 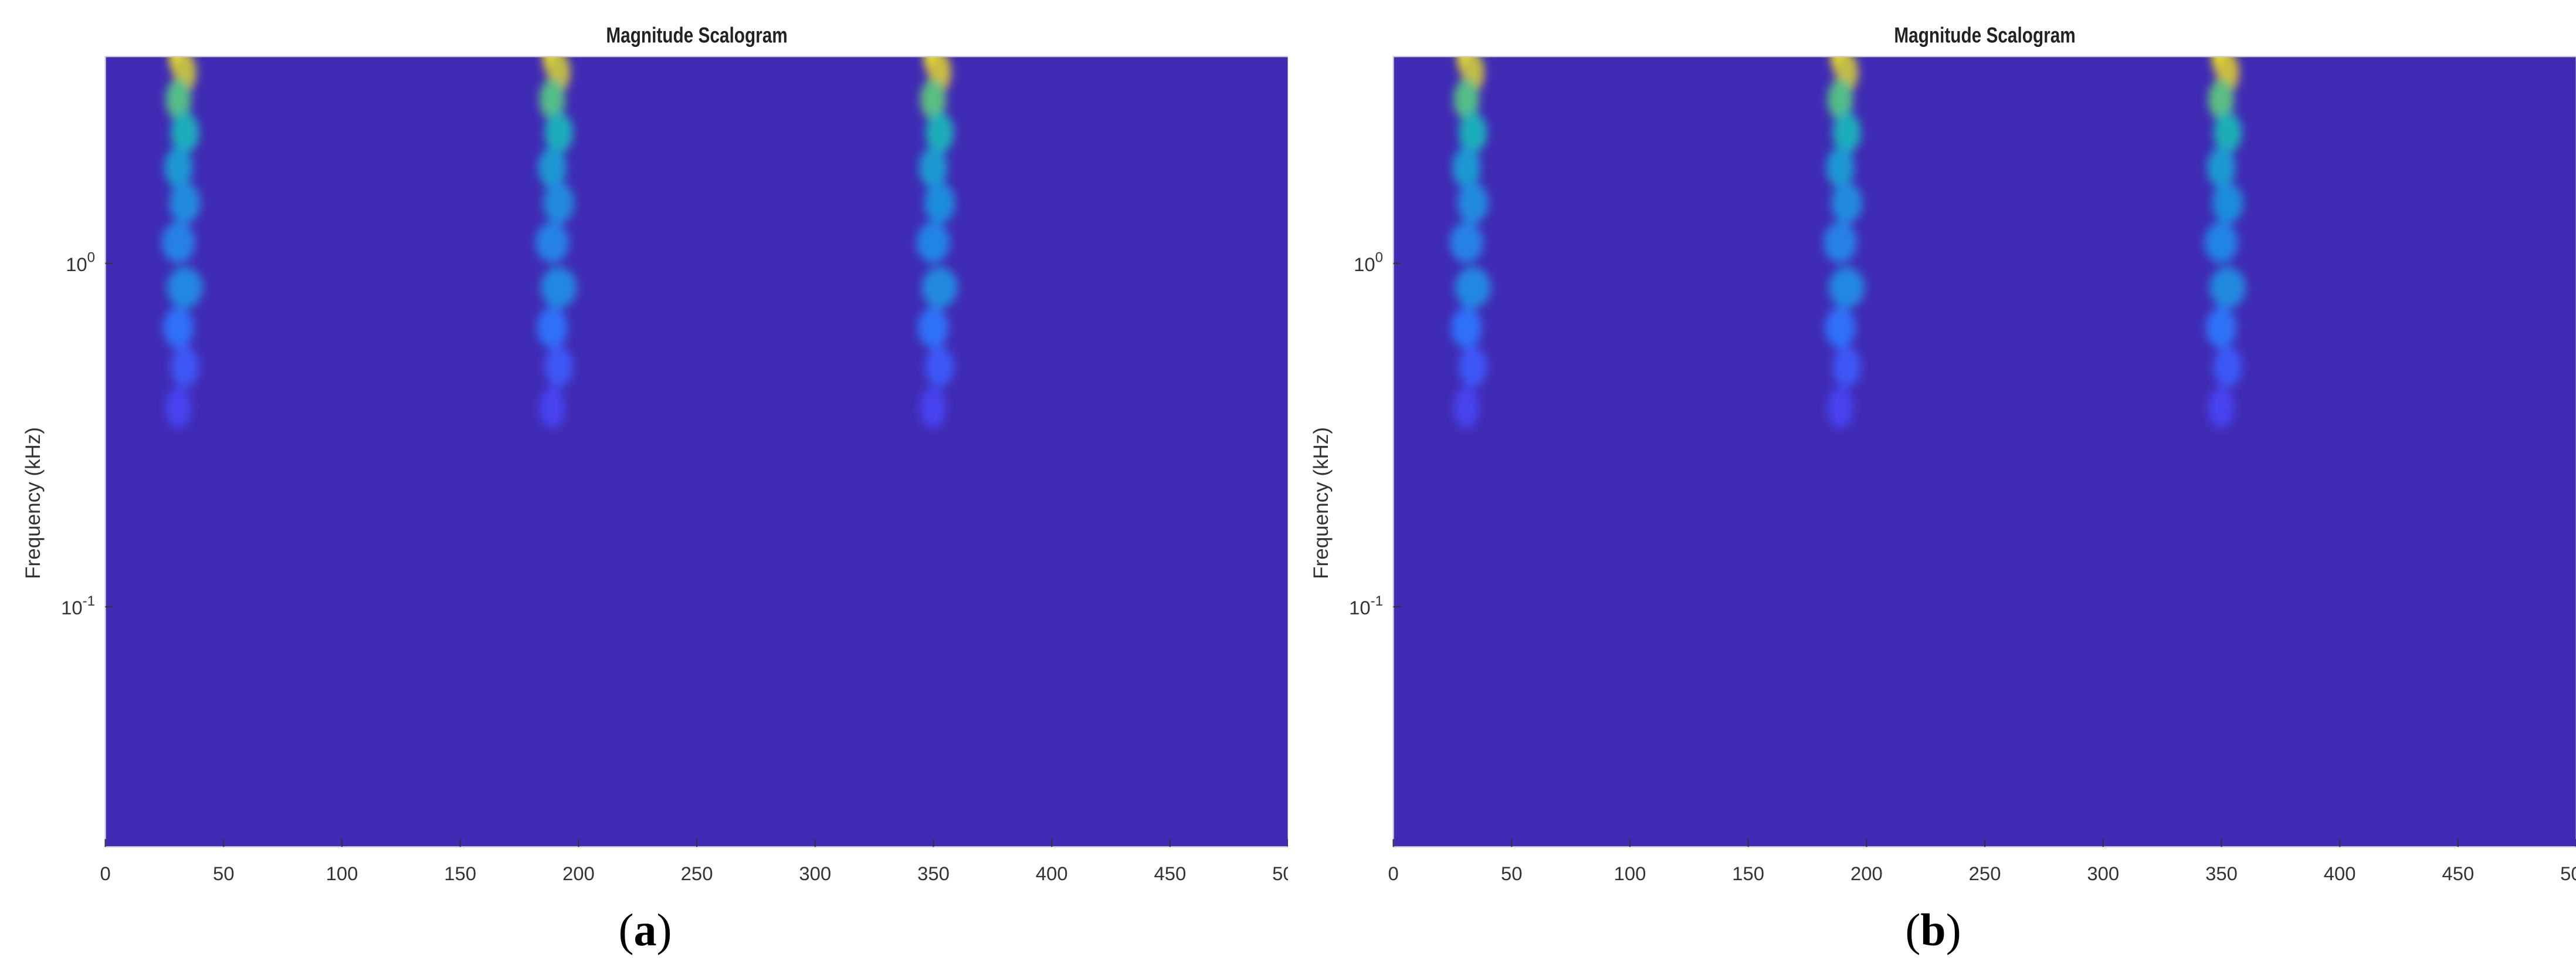 I want to click on panel-label-a: (a), so click(x=645, y=929).